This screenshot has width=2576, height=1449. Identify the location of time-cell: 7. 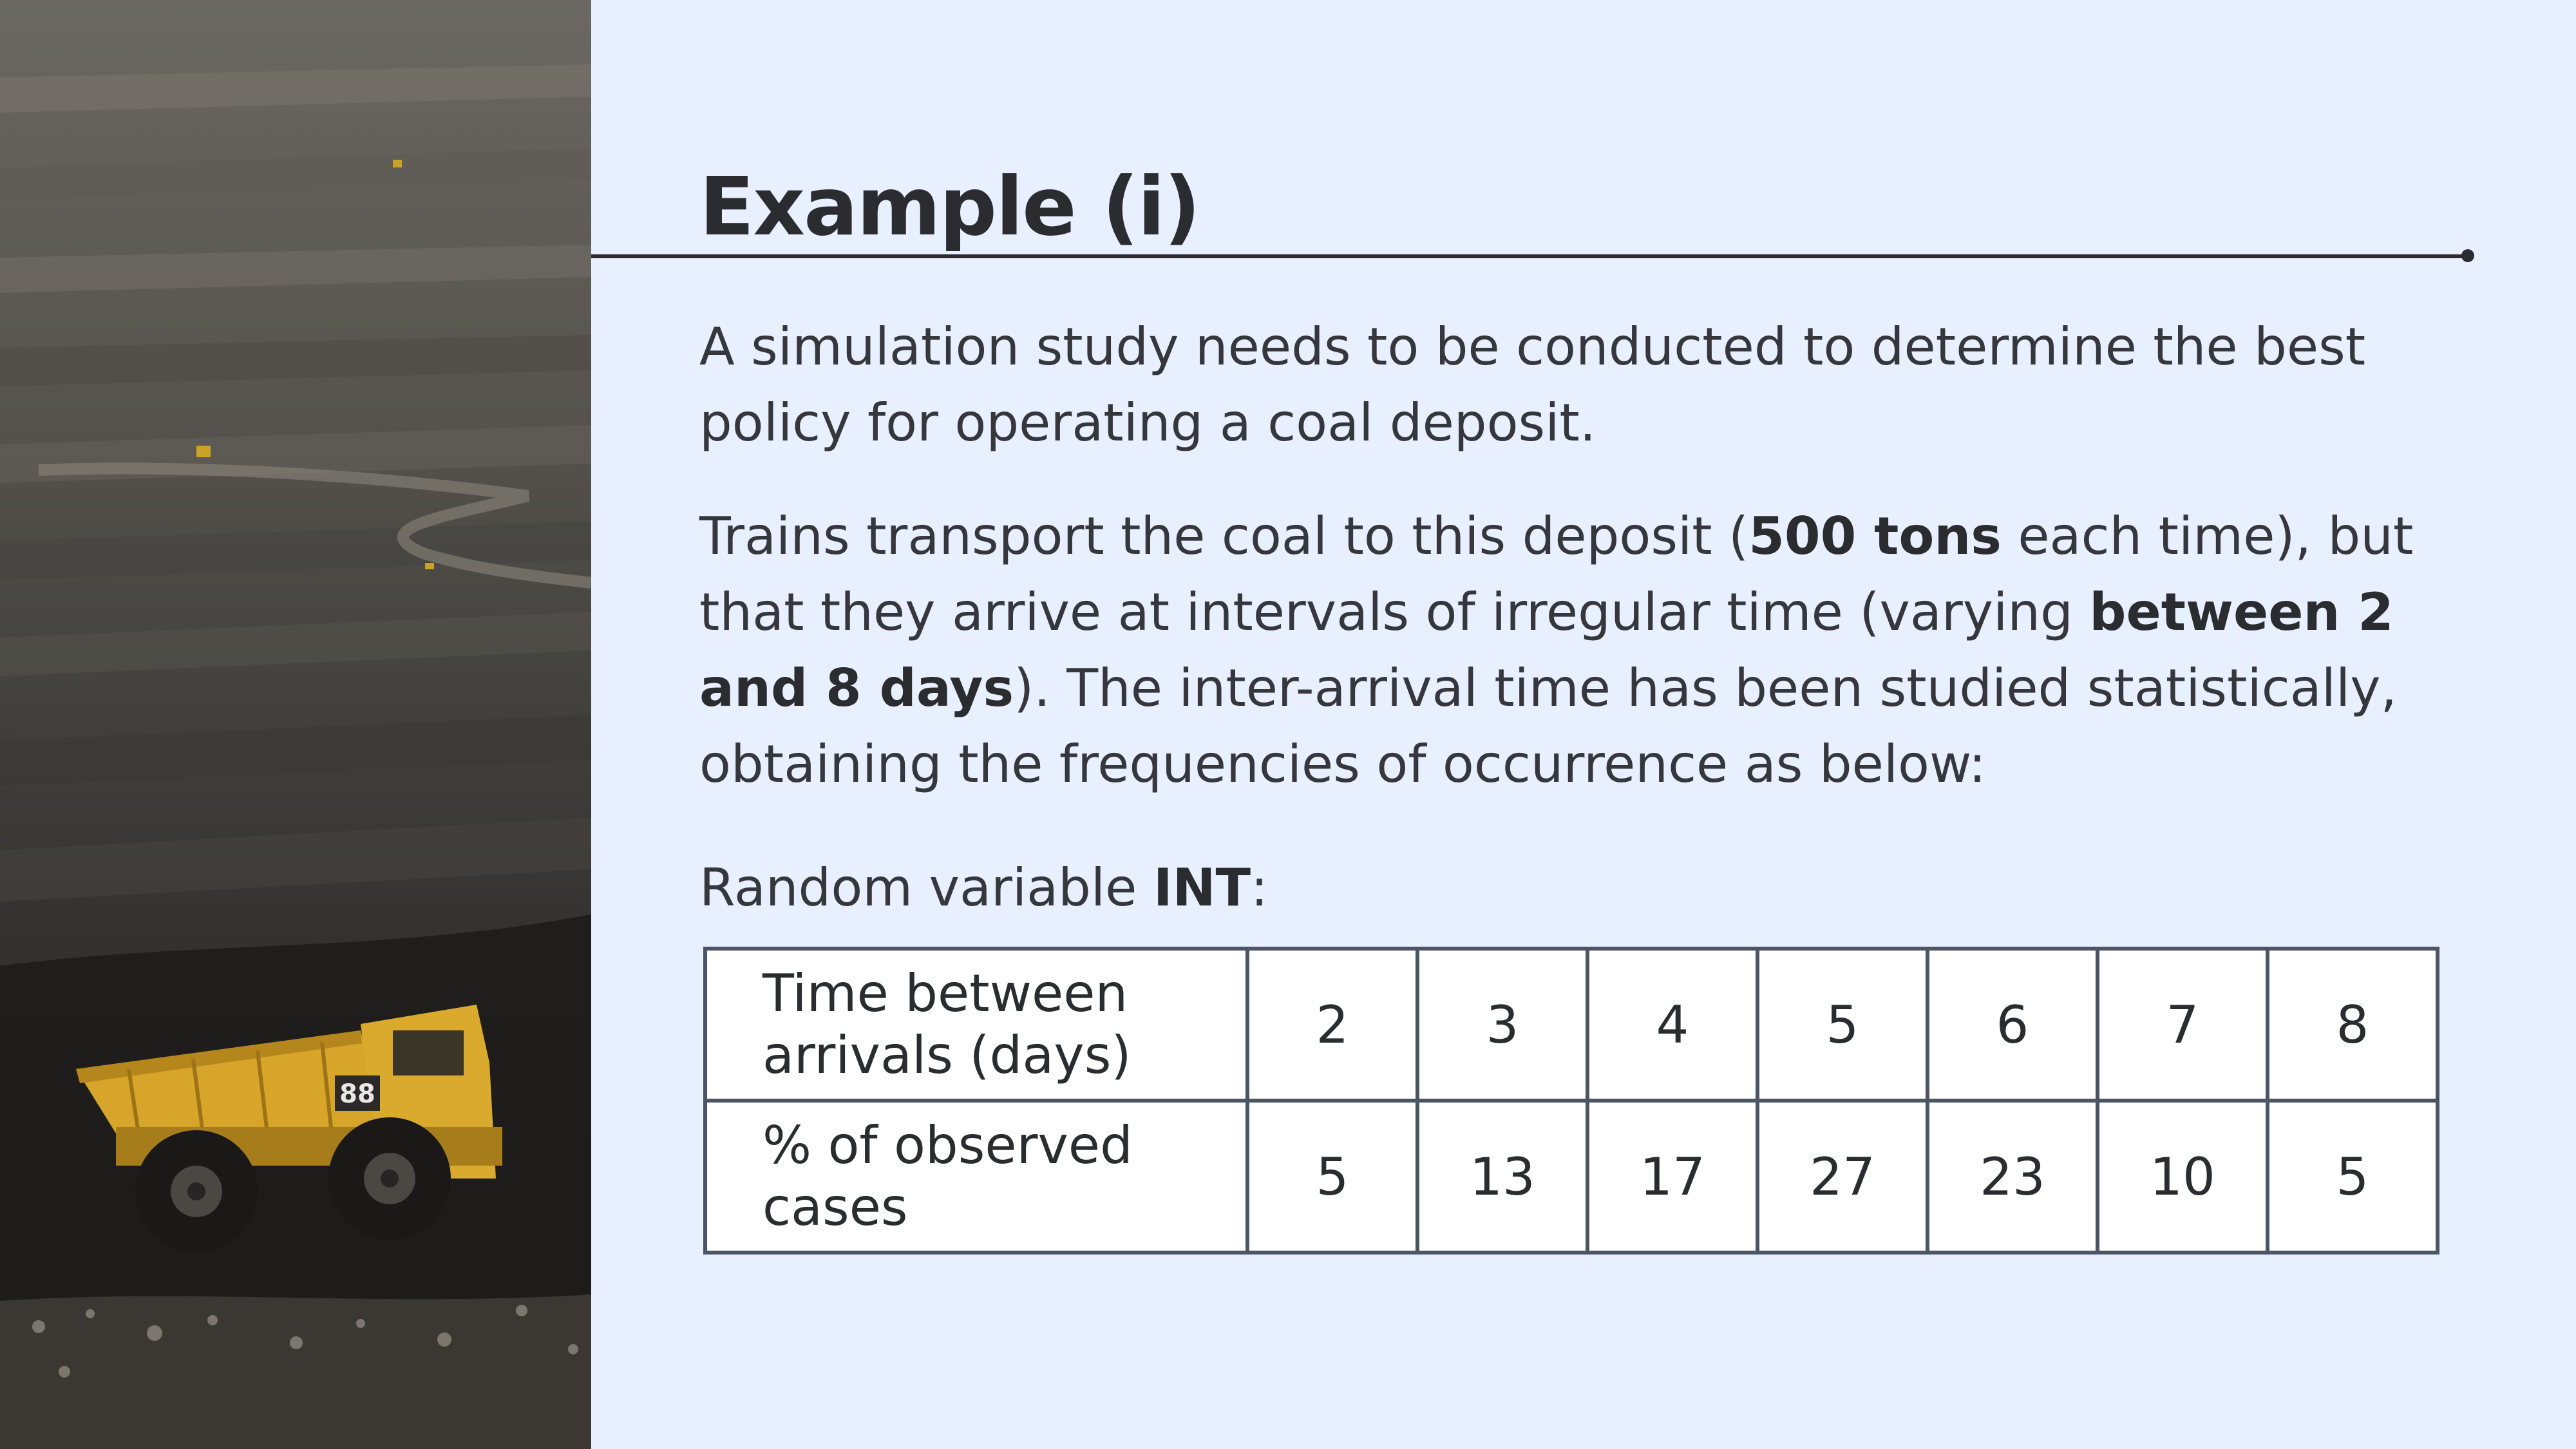
(2182, 1025).